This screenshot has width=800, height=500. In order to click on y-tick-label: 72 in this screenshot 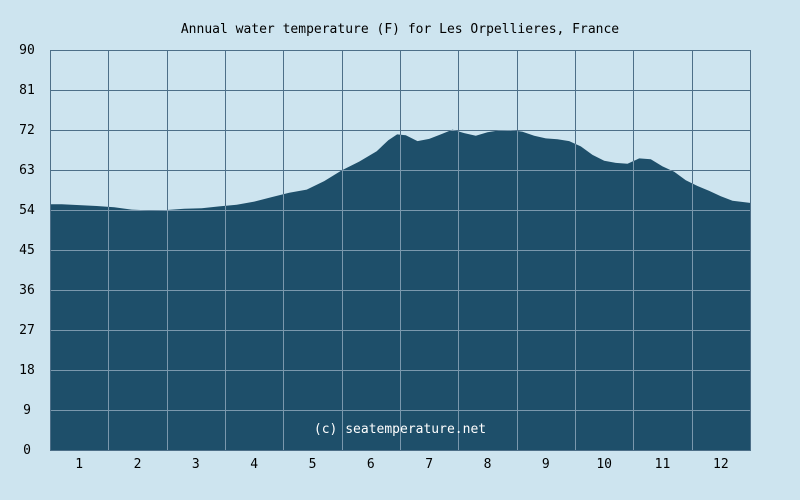, I will do `click(27, 130)`.